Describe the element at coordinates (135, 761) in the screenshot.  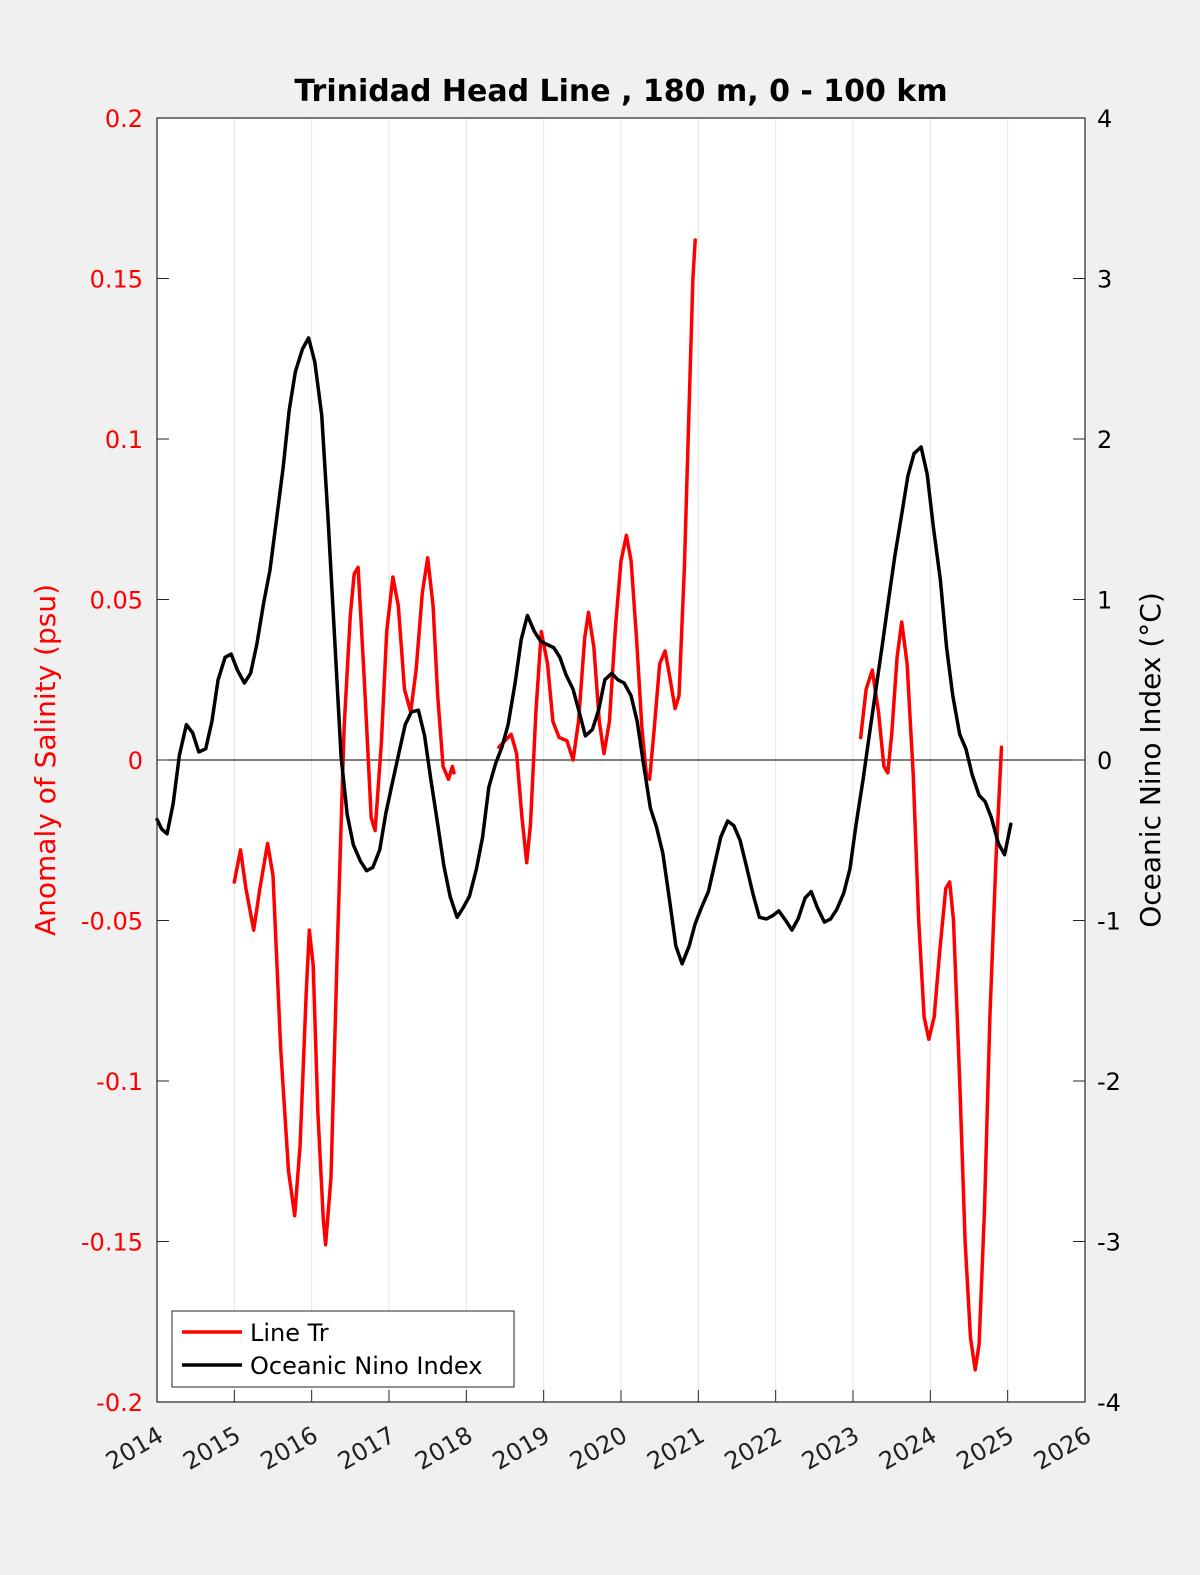
I see `left-tick-label: 0` at that location.